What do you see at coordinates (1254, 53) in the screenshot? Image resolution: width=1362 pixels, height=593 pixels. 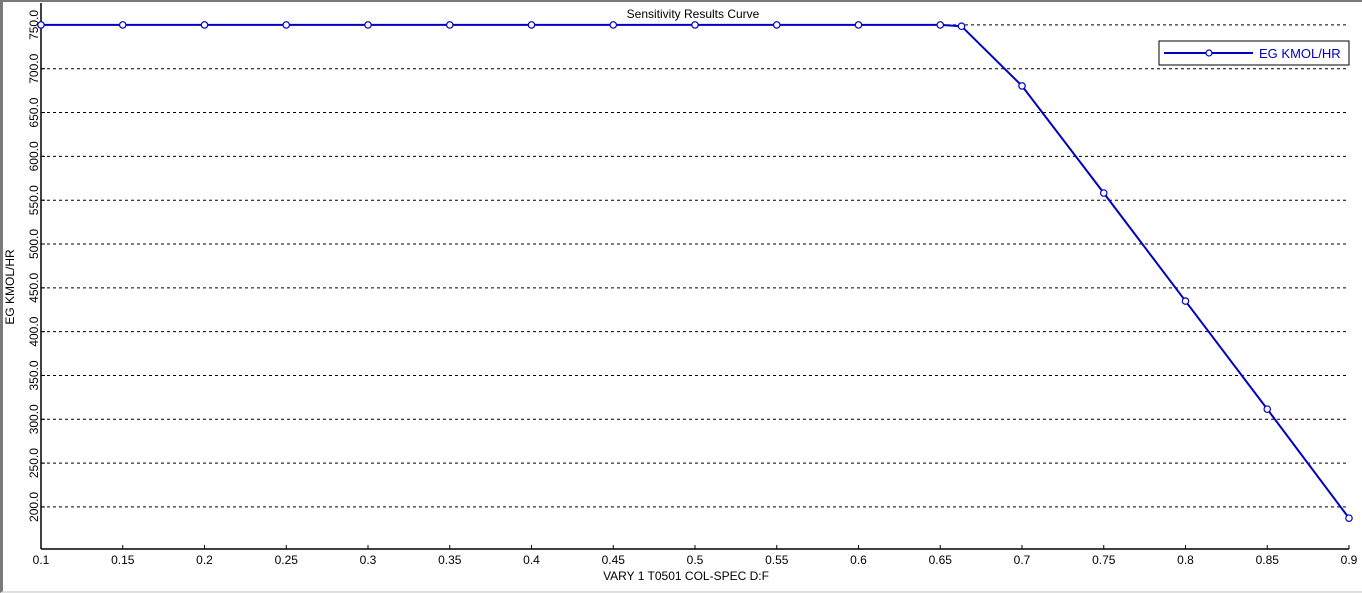 I see `legend: EG KMOL/HR` at bounding box center [1254, 53].